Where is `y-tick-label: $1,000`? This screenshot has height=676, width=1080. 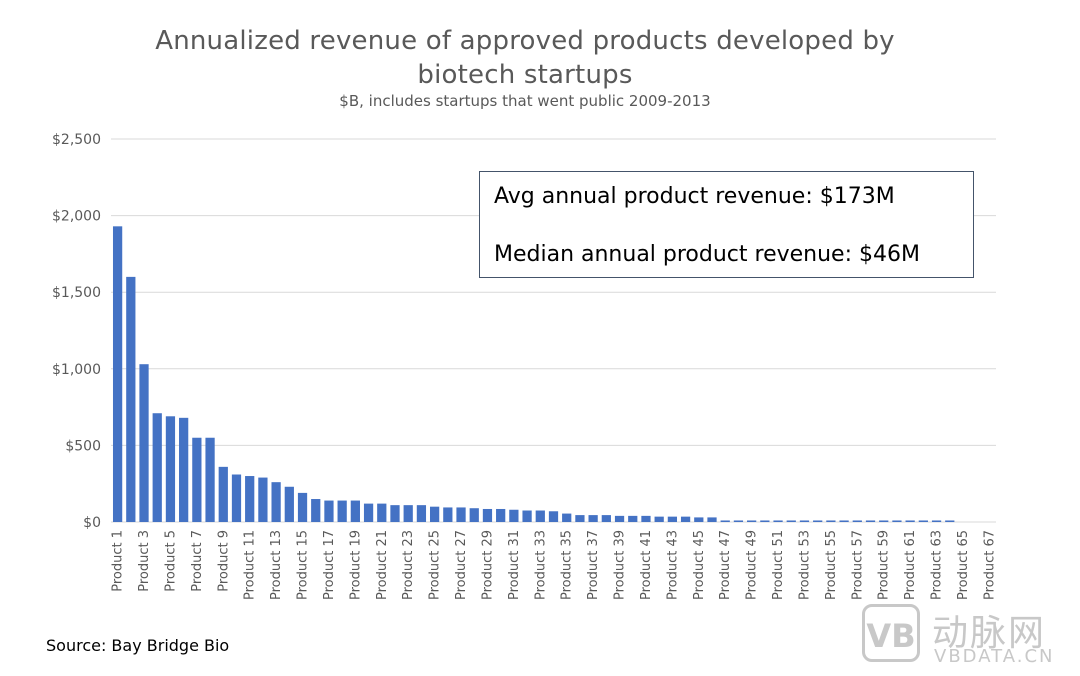
y-tick-label: $1,000 is located at coordinates (76, 370).